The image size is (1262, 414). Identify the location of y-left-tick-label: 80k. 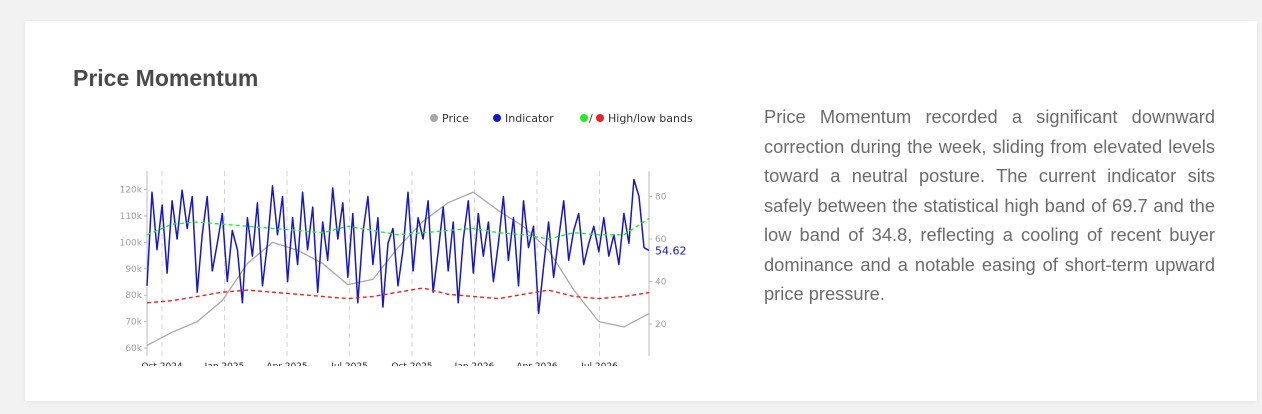
(133, 296).